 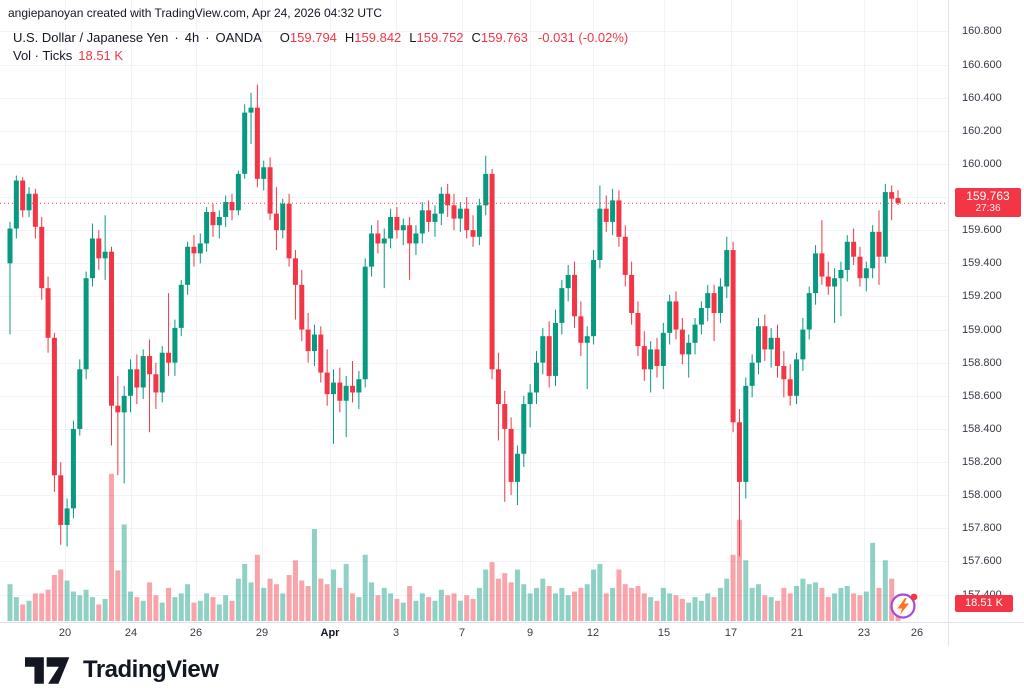 I want to click on change-value: -0.031 (-0.02%), so click(x=583, y=37).